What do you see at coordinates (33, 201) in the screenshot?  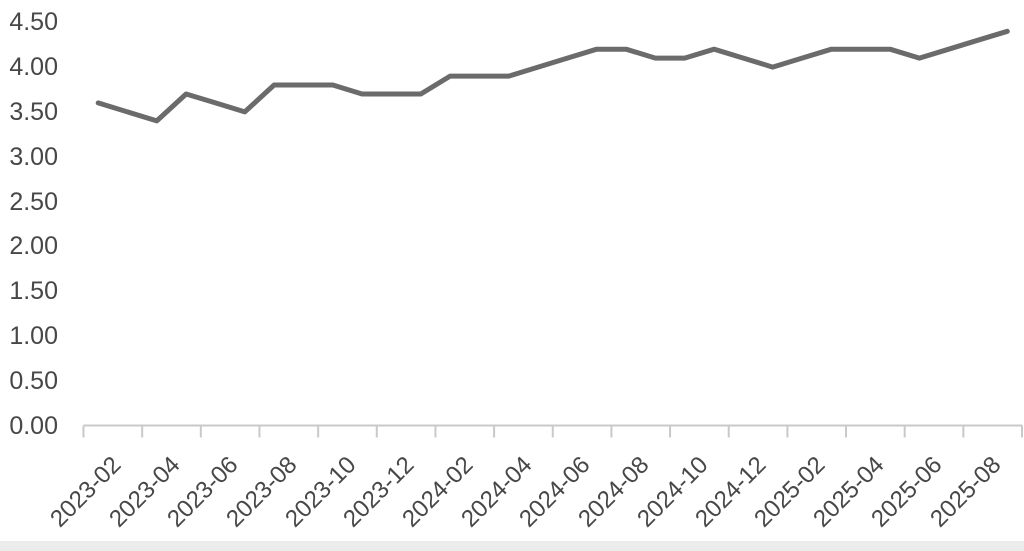 I see `y-axis-label: 2.50` at bounding box center [33, 201].